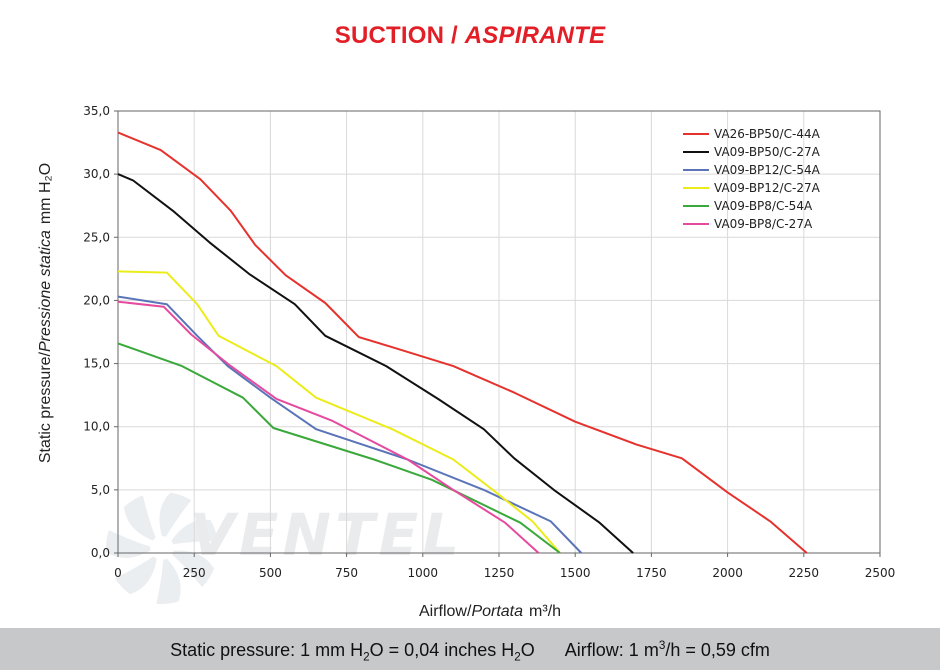 This screenshot has height=670, width=940. What do you see at coordinates (96, 237) in the screenshot?
I see `y-tick-label: 25,0` at bounding box center [96, 237].